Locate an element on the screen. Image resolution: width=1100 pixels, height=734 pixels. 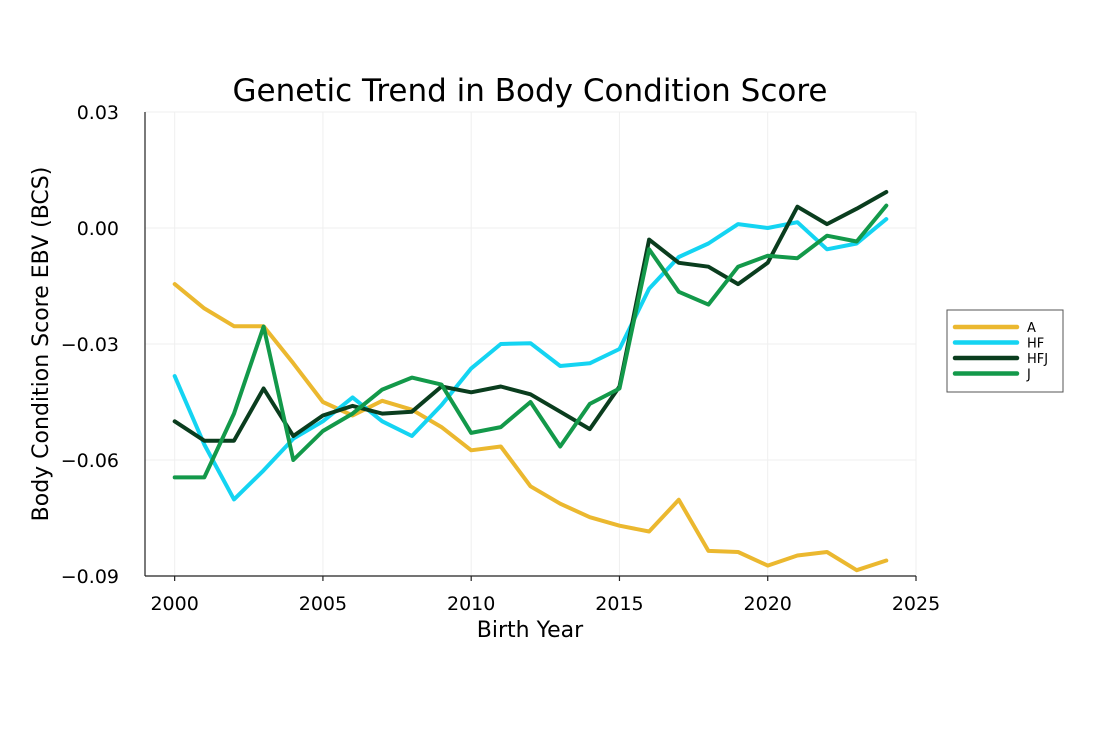
chart-title: Genetic Trend in Body Condition Score is located at coordinates (529, 91).